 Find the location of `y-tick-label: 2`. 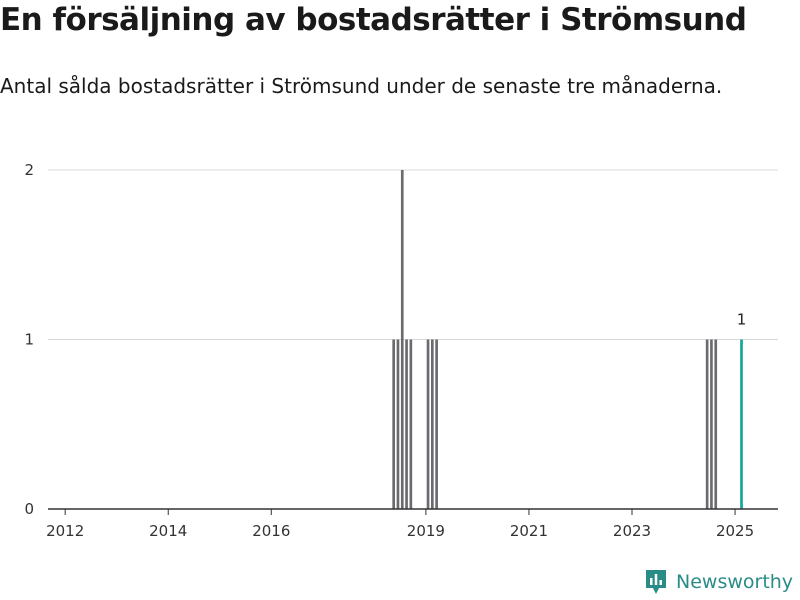

y-tick-label: 2 is located at coordinates (29, 170).